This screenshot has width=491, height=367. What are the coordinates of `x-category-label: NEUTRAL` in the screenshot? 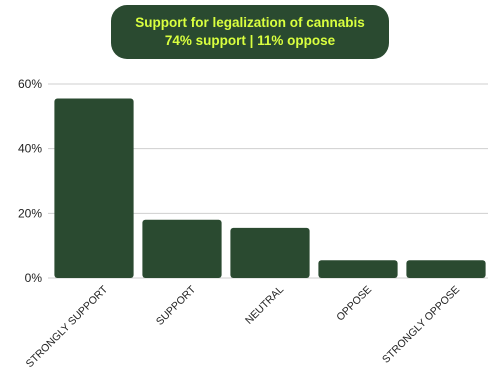 It's located at (264, 305).